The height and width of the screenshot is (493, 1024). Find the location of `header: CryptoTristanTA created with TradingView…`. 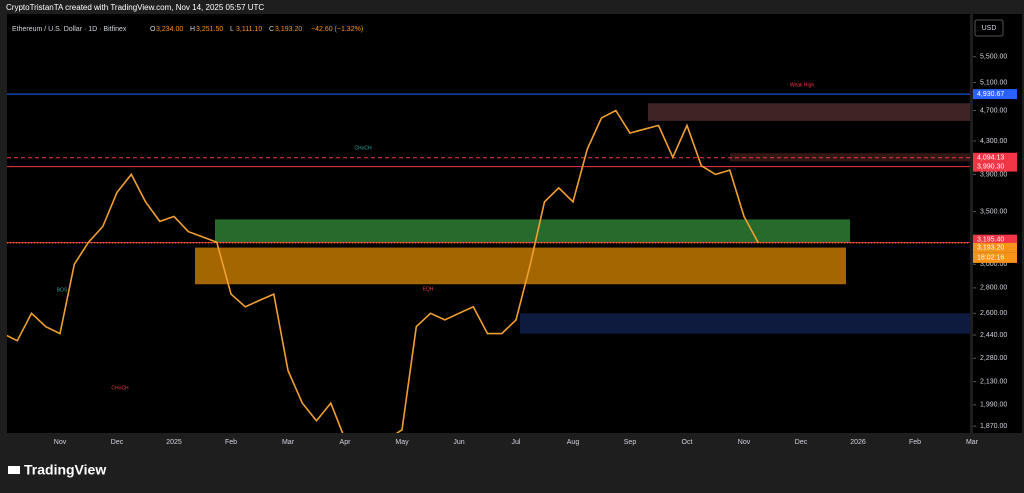

header: CryptoTristanTA created with TradingView… is located at coordinates (135, 7).